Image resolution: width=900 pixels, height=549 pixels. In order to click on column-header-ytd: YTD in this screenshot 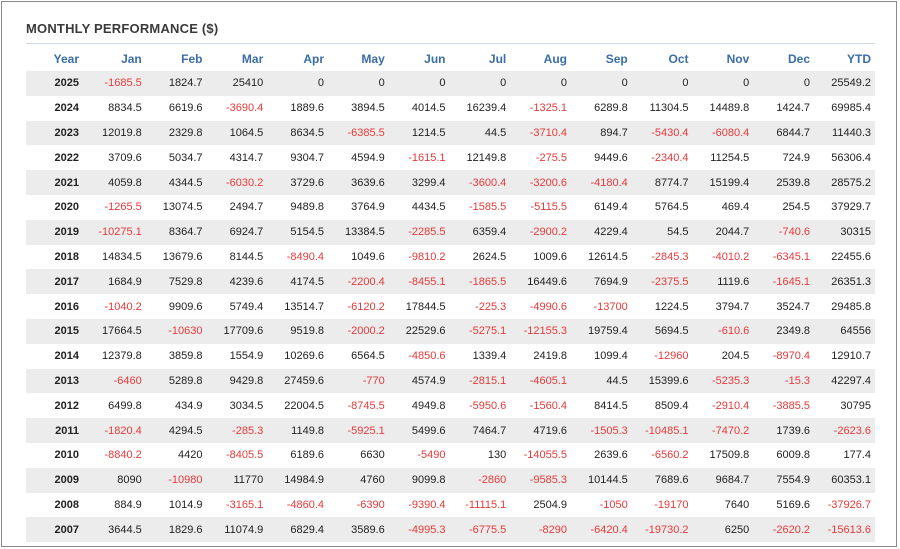, I will do `click(859, 59)`.